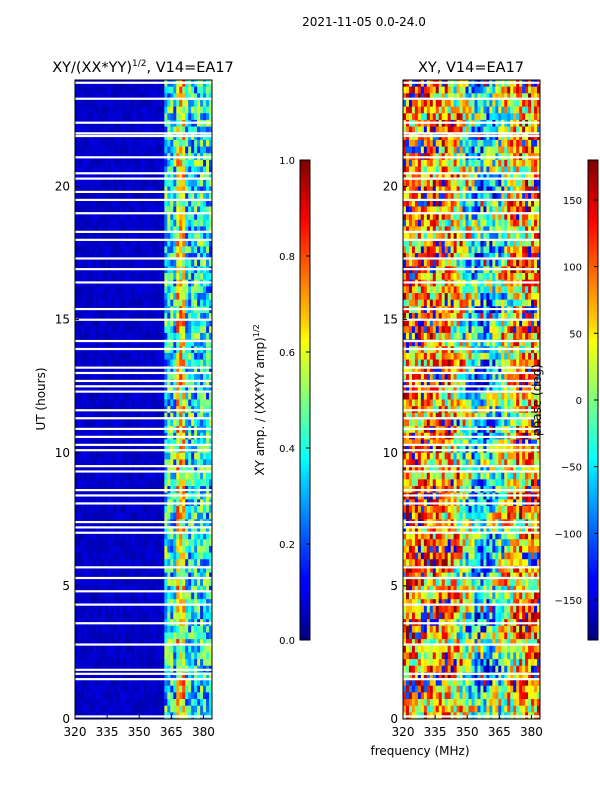 Image resolution: width=600 pixels, height=804 pixels. I want to click on colorbar-tick-label: 0.2, so click(287, 545).